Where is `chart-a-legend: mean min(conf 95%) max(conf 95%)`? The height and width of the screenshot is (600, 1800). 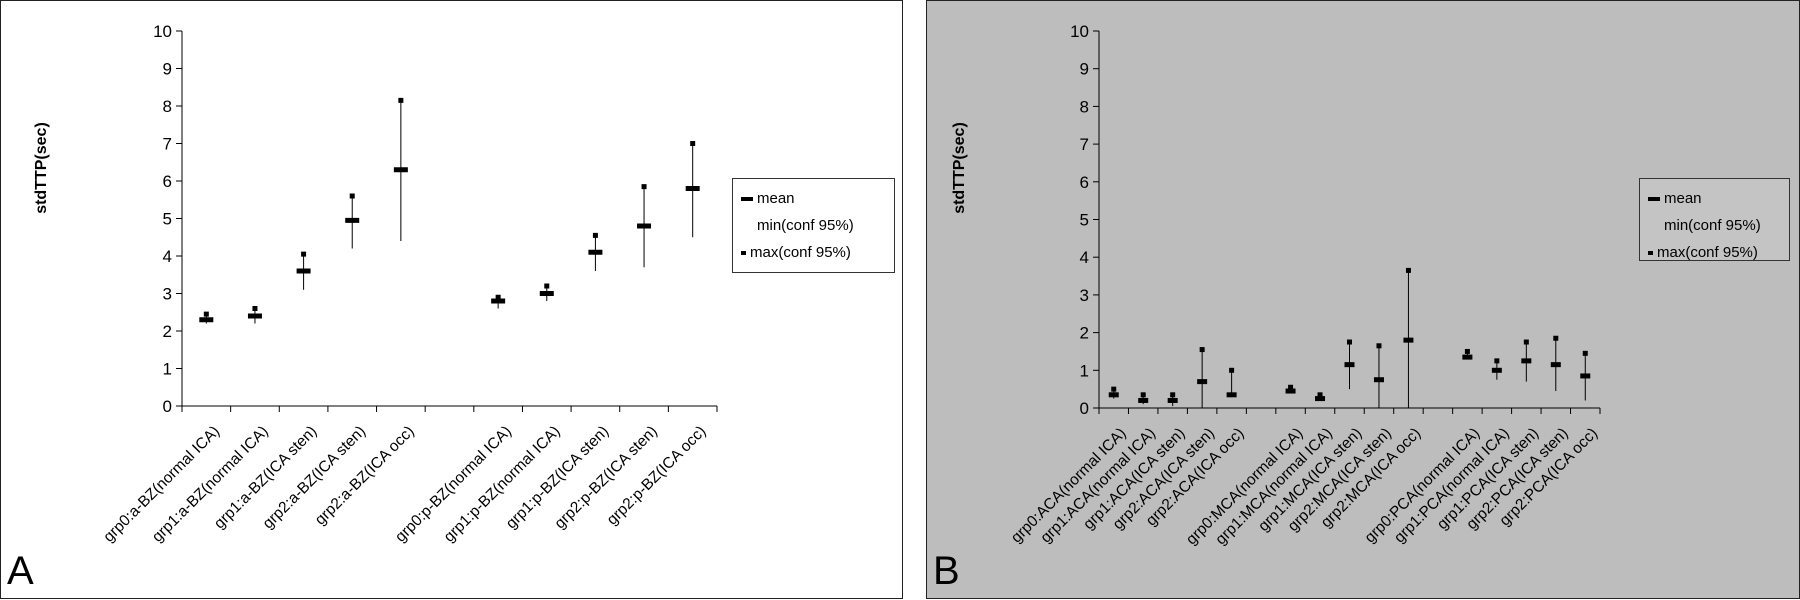 chart-a-legend: mean min(conf 95%) max(conf 95%) is located at coordinates (813, 225).